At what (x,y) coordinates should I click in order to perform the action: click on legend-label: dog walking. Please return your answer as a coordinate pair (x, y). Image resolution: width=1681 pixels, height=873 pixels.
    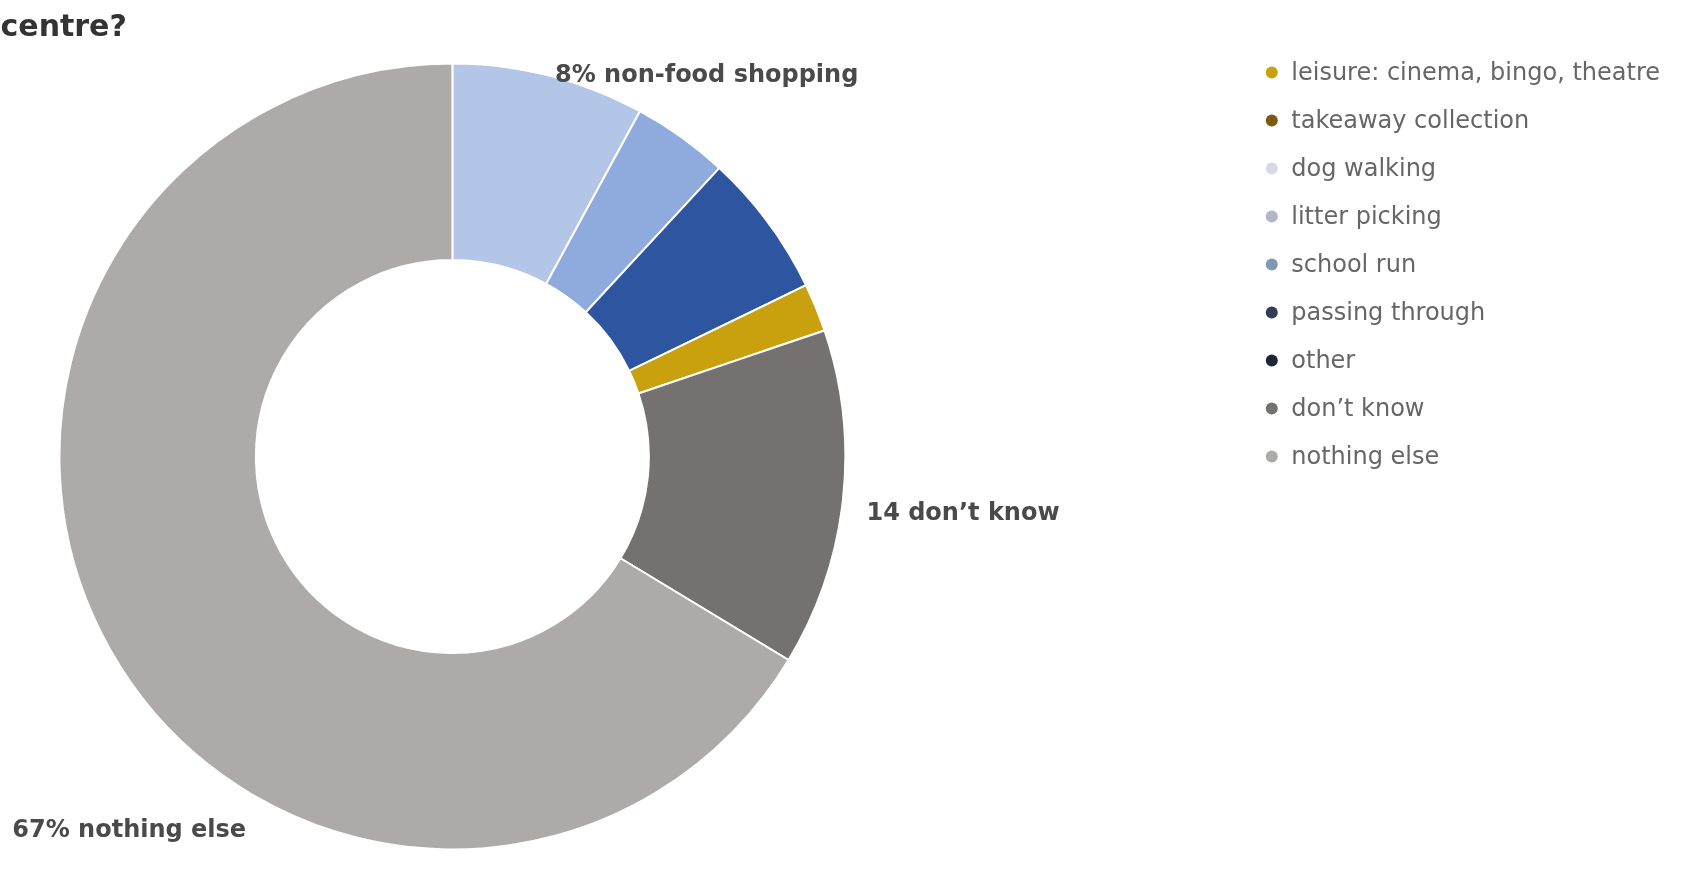
    Looking at the image, I should click on (1364, 168).